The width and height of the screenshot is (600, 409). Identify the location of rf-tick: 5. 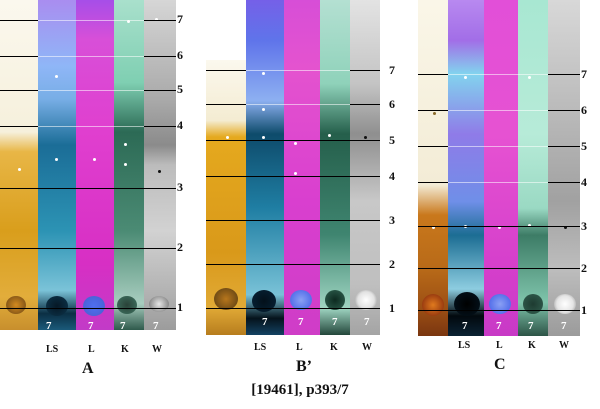
(584, 146).